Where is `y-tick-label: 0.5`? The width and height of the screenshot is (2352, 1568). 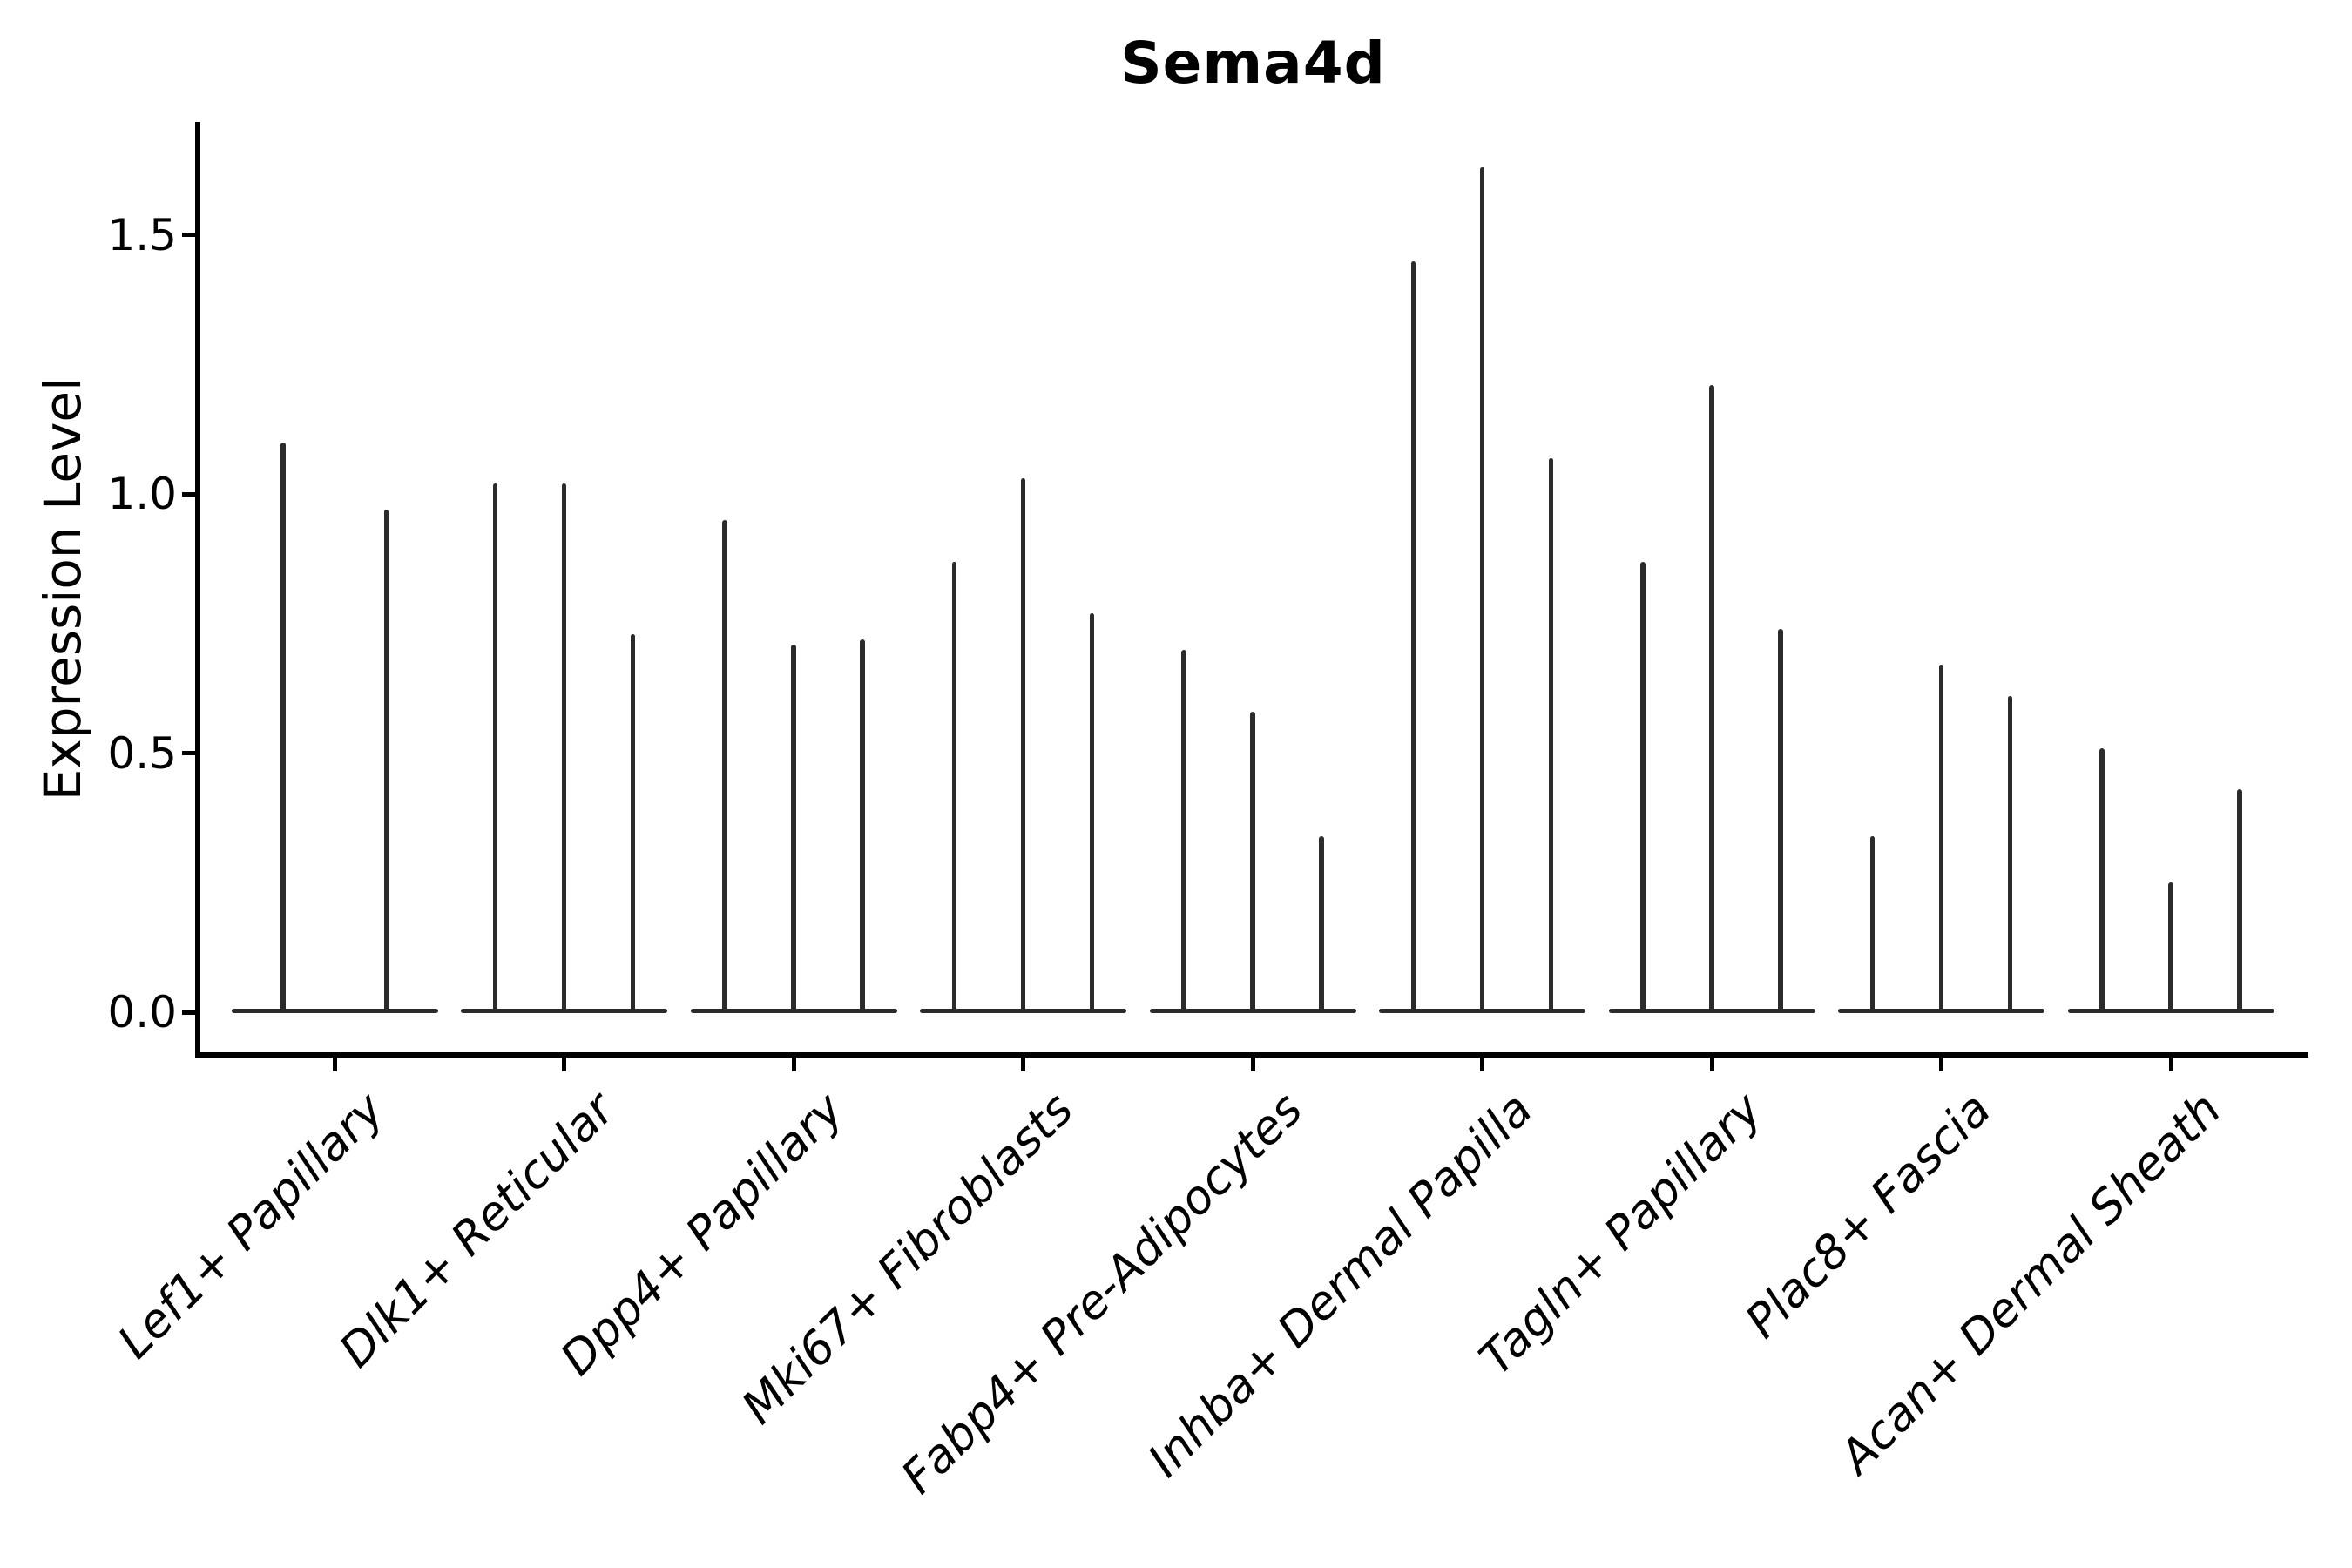 y-tick-label: 0.5 is located at coordinates (142, 753).